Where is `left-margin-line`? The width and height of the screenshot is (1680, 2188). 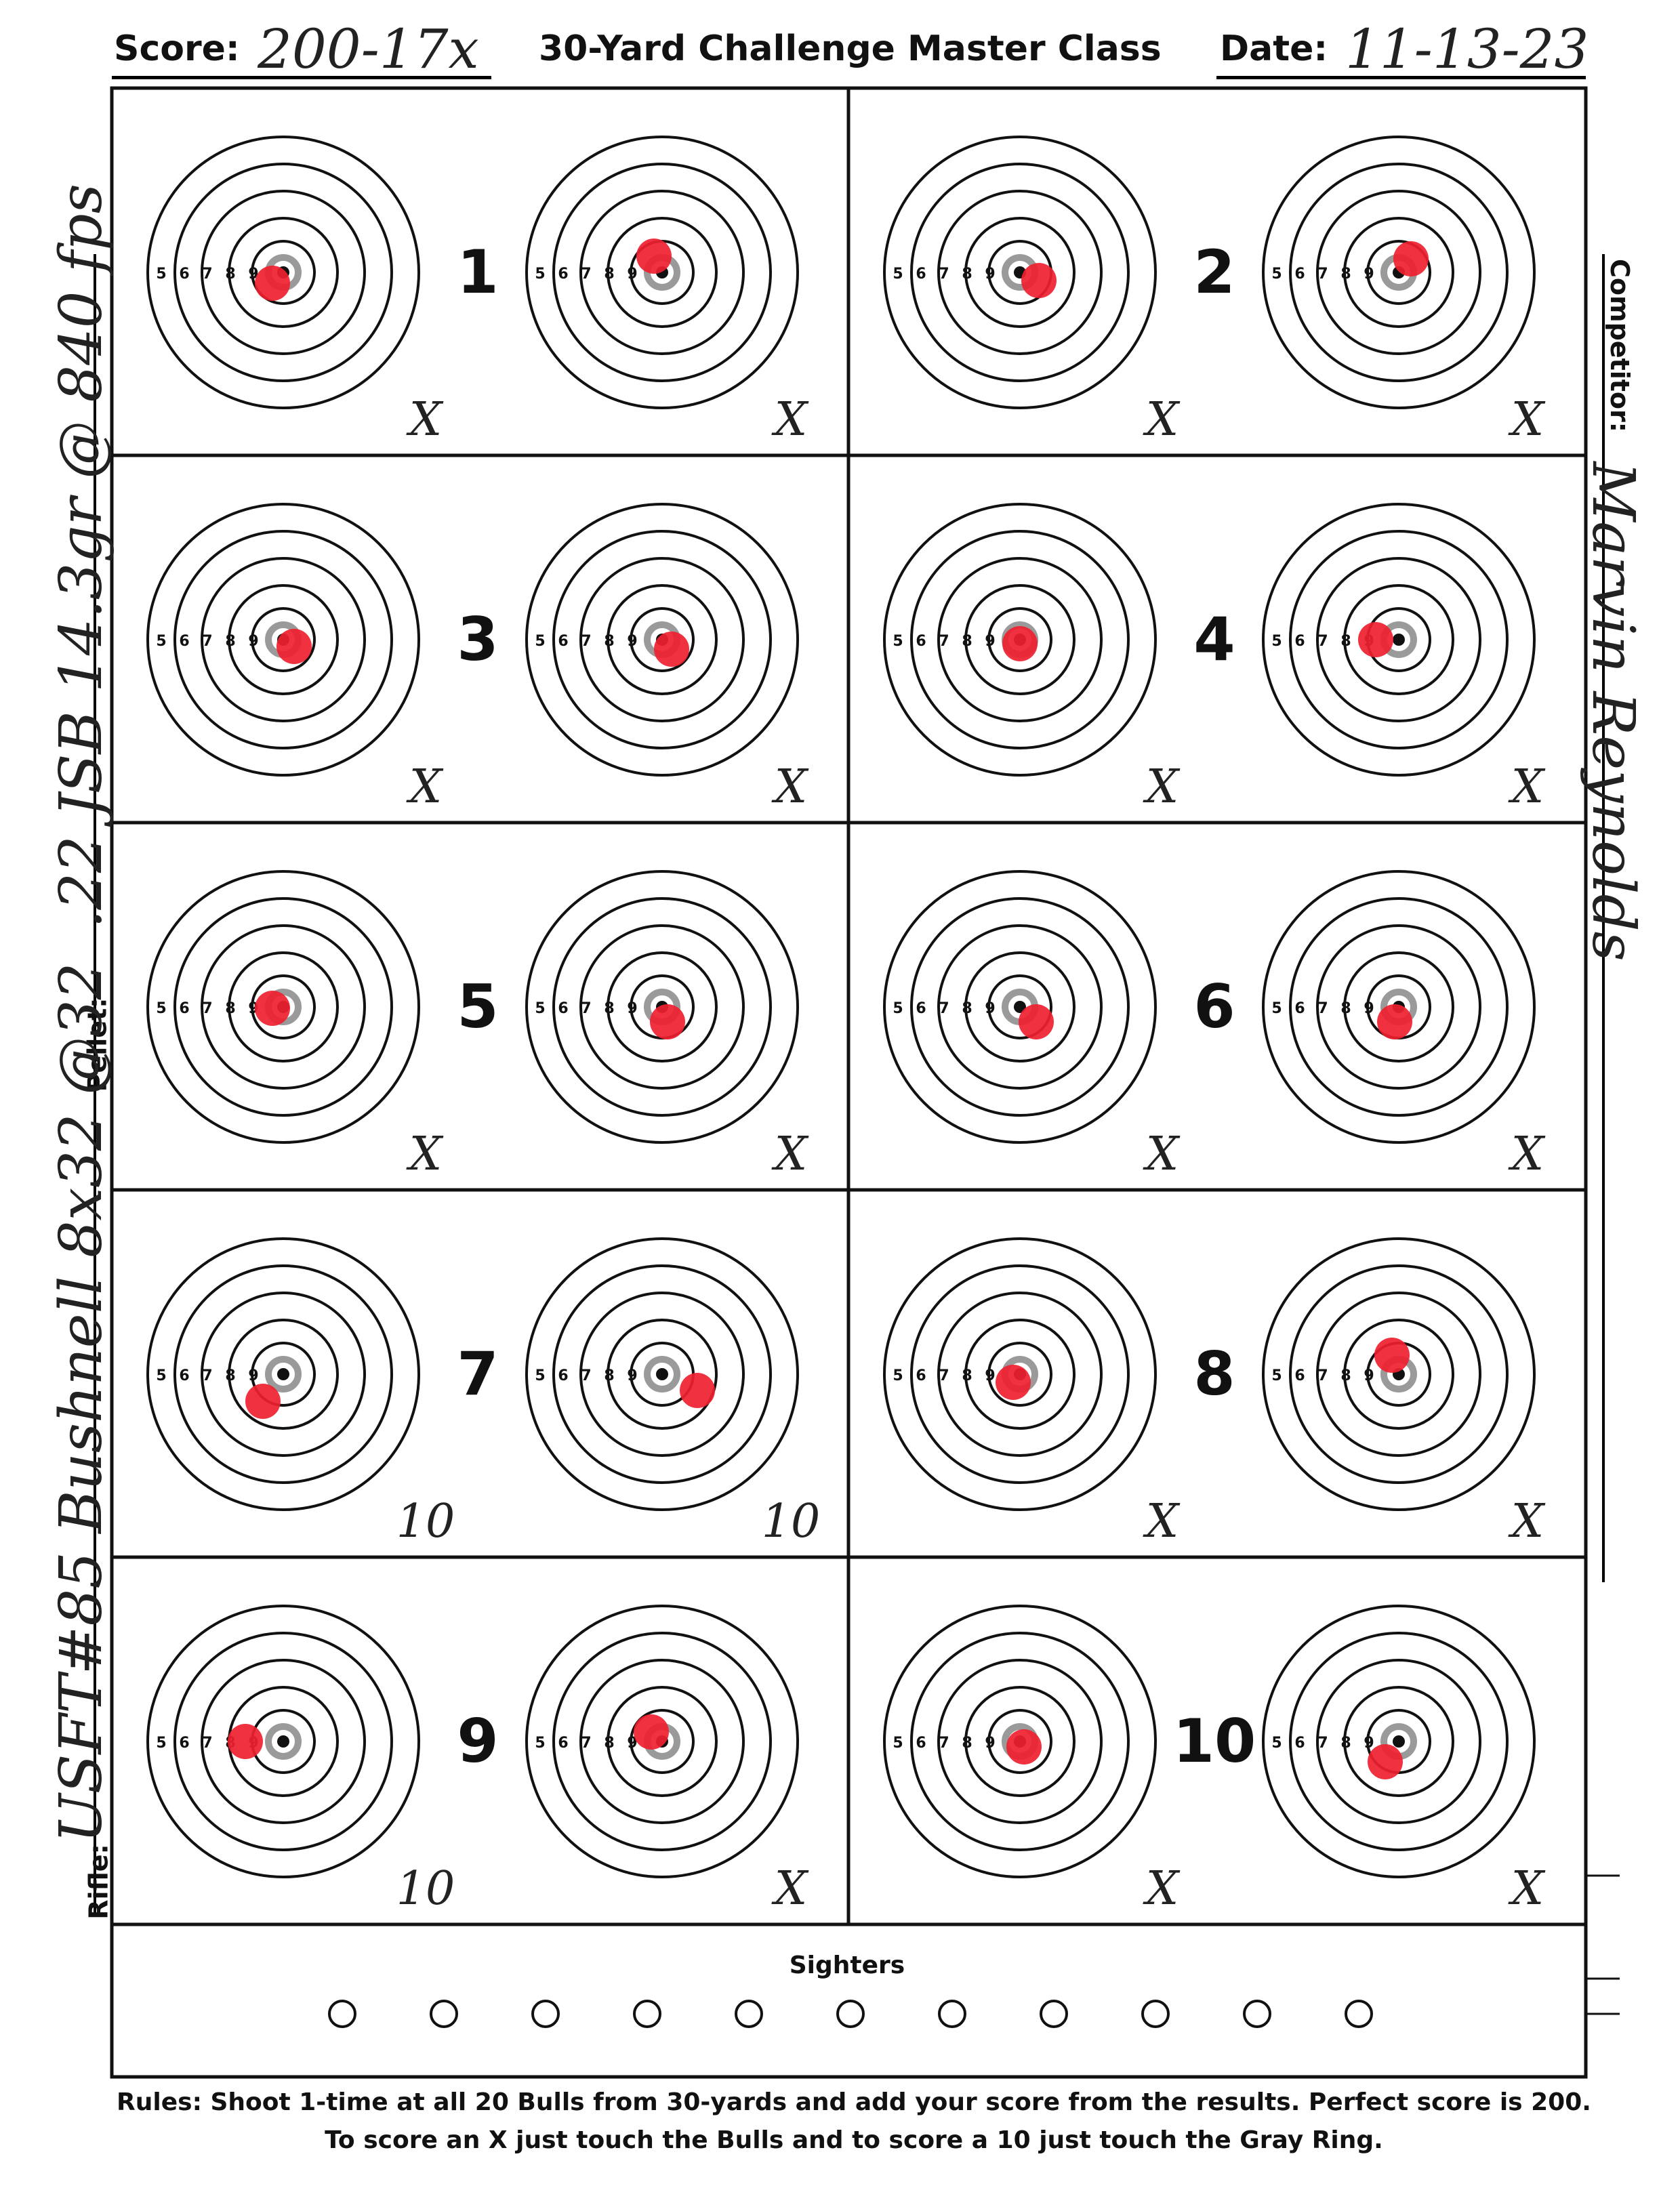
left-margin-line is located at coordinates (95, 1084).